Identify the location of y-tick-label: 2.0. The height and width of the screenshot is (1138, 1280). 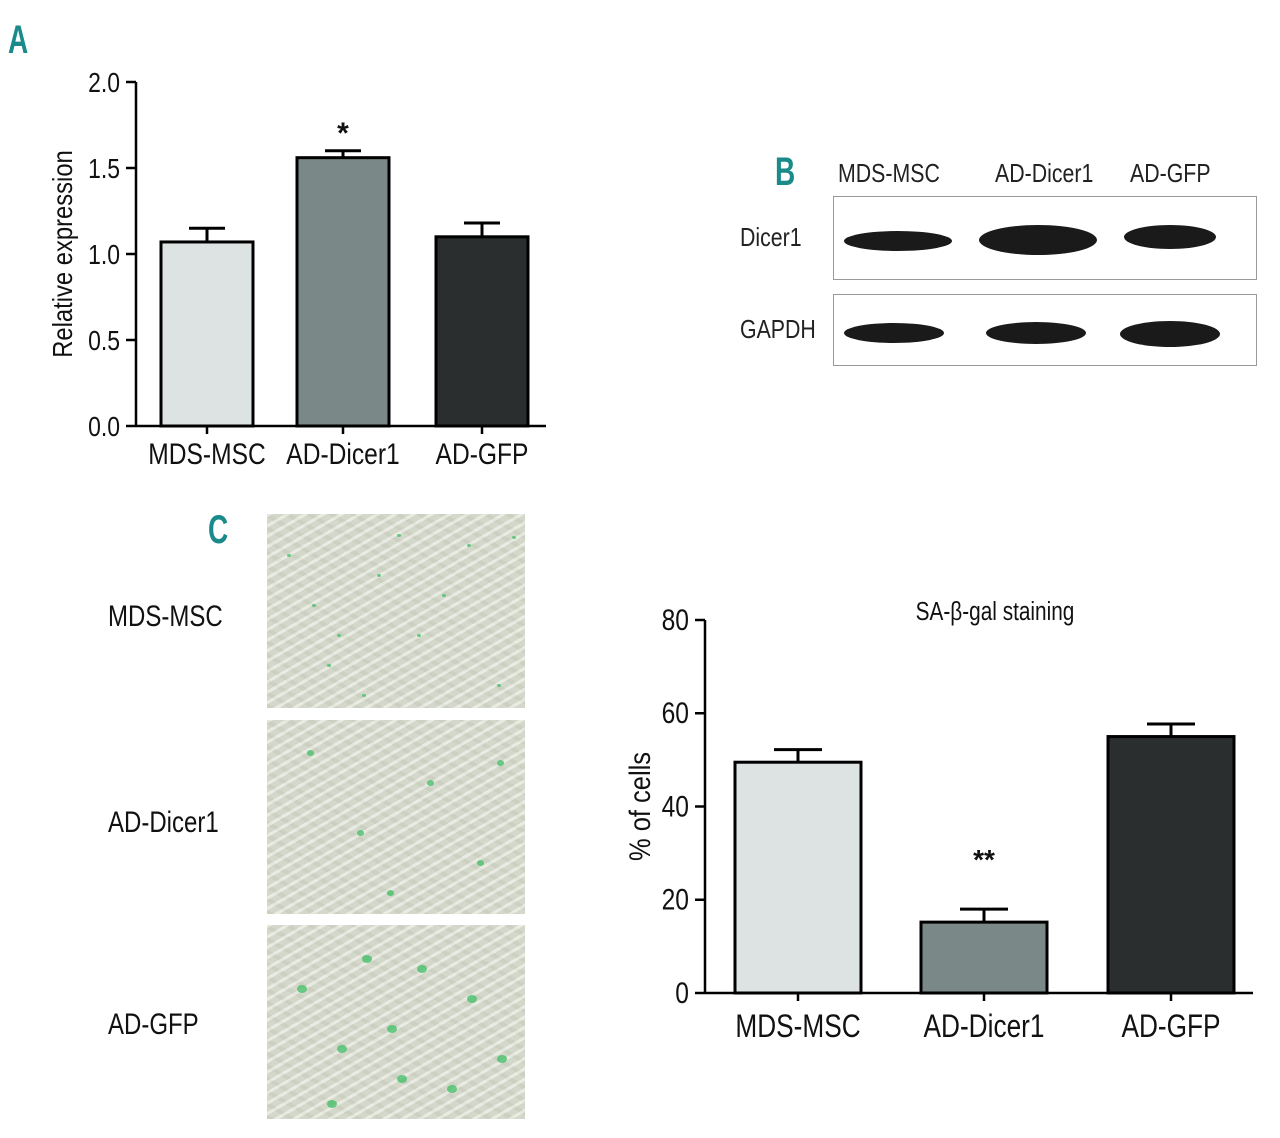
(104, 83).